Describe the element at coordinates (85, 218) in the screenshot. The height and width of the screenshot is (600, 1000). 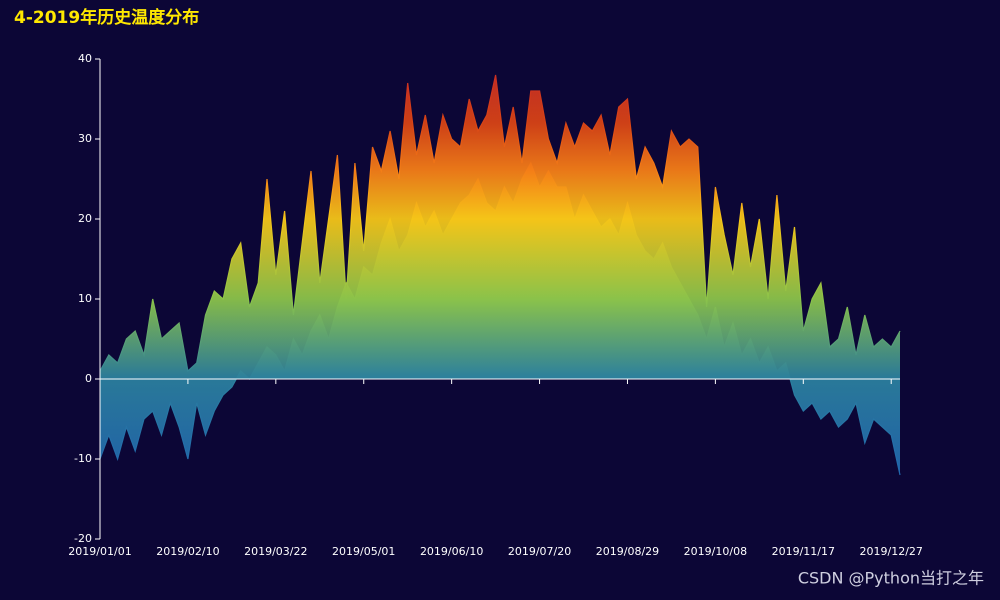
I see `y-tick-label: 20` at that location.